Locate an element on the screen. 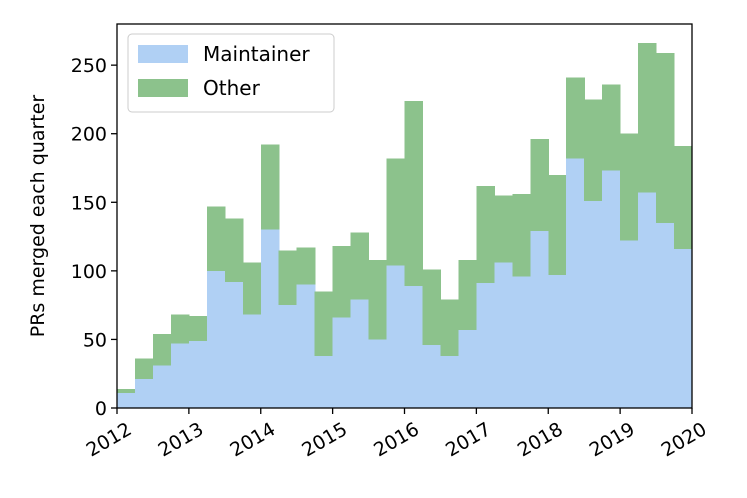 The width and height of the screenshot is (747, 498). bar-other-2013Q3 is located at coordinates (234, 250).